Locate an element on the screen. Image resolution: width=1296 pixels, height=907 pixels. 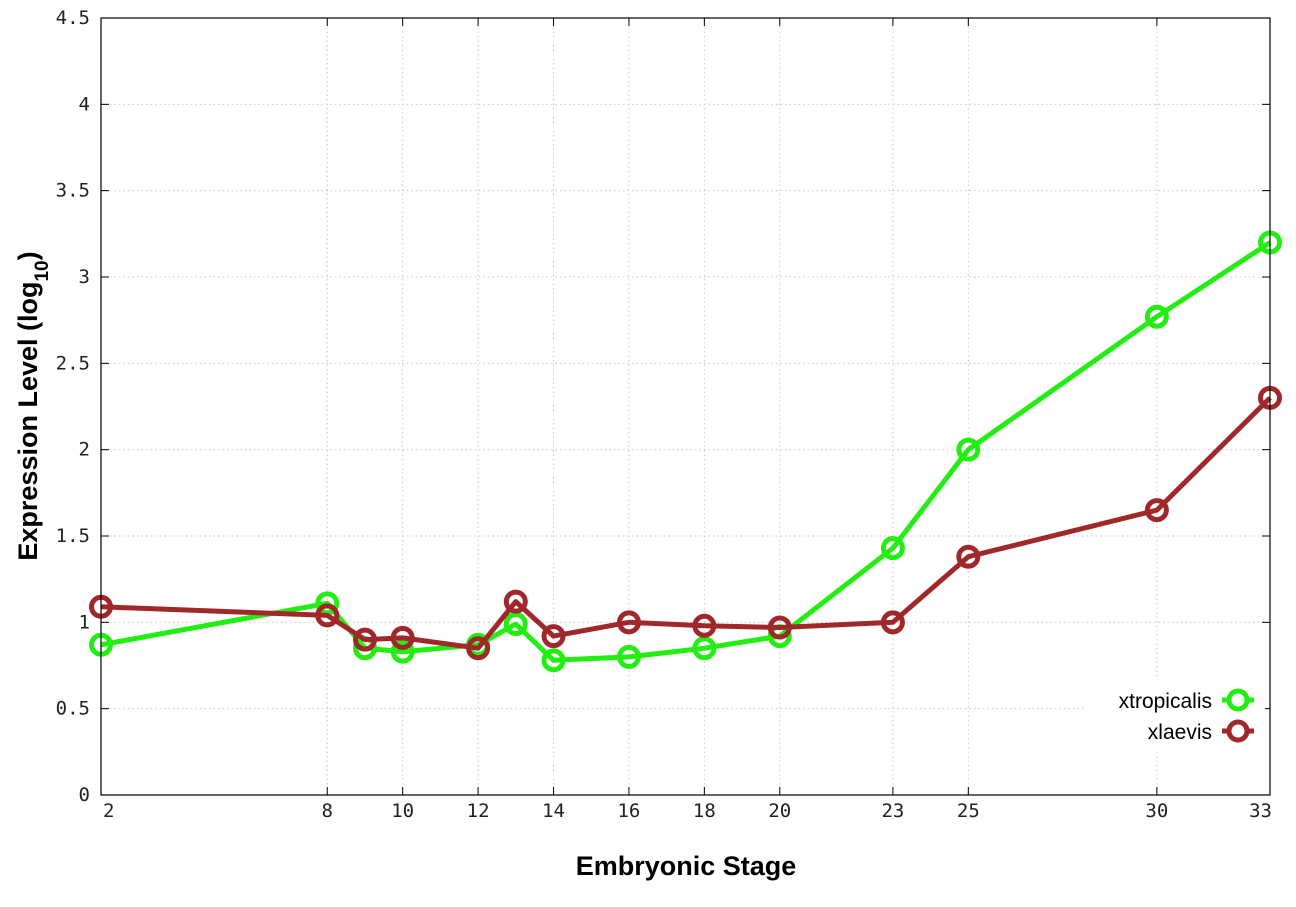
y-tick-label: 4.5 is located at coordinates (73, 18).